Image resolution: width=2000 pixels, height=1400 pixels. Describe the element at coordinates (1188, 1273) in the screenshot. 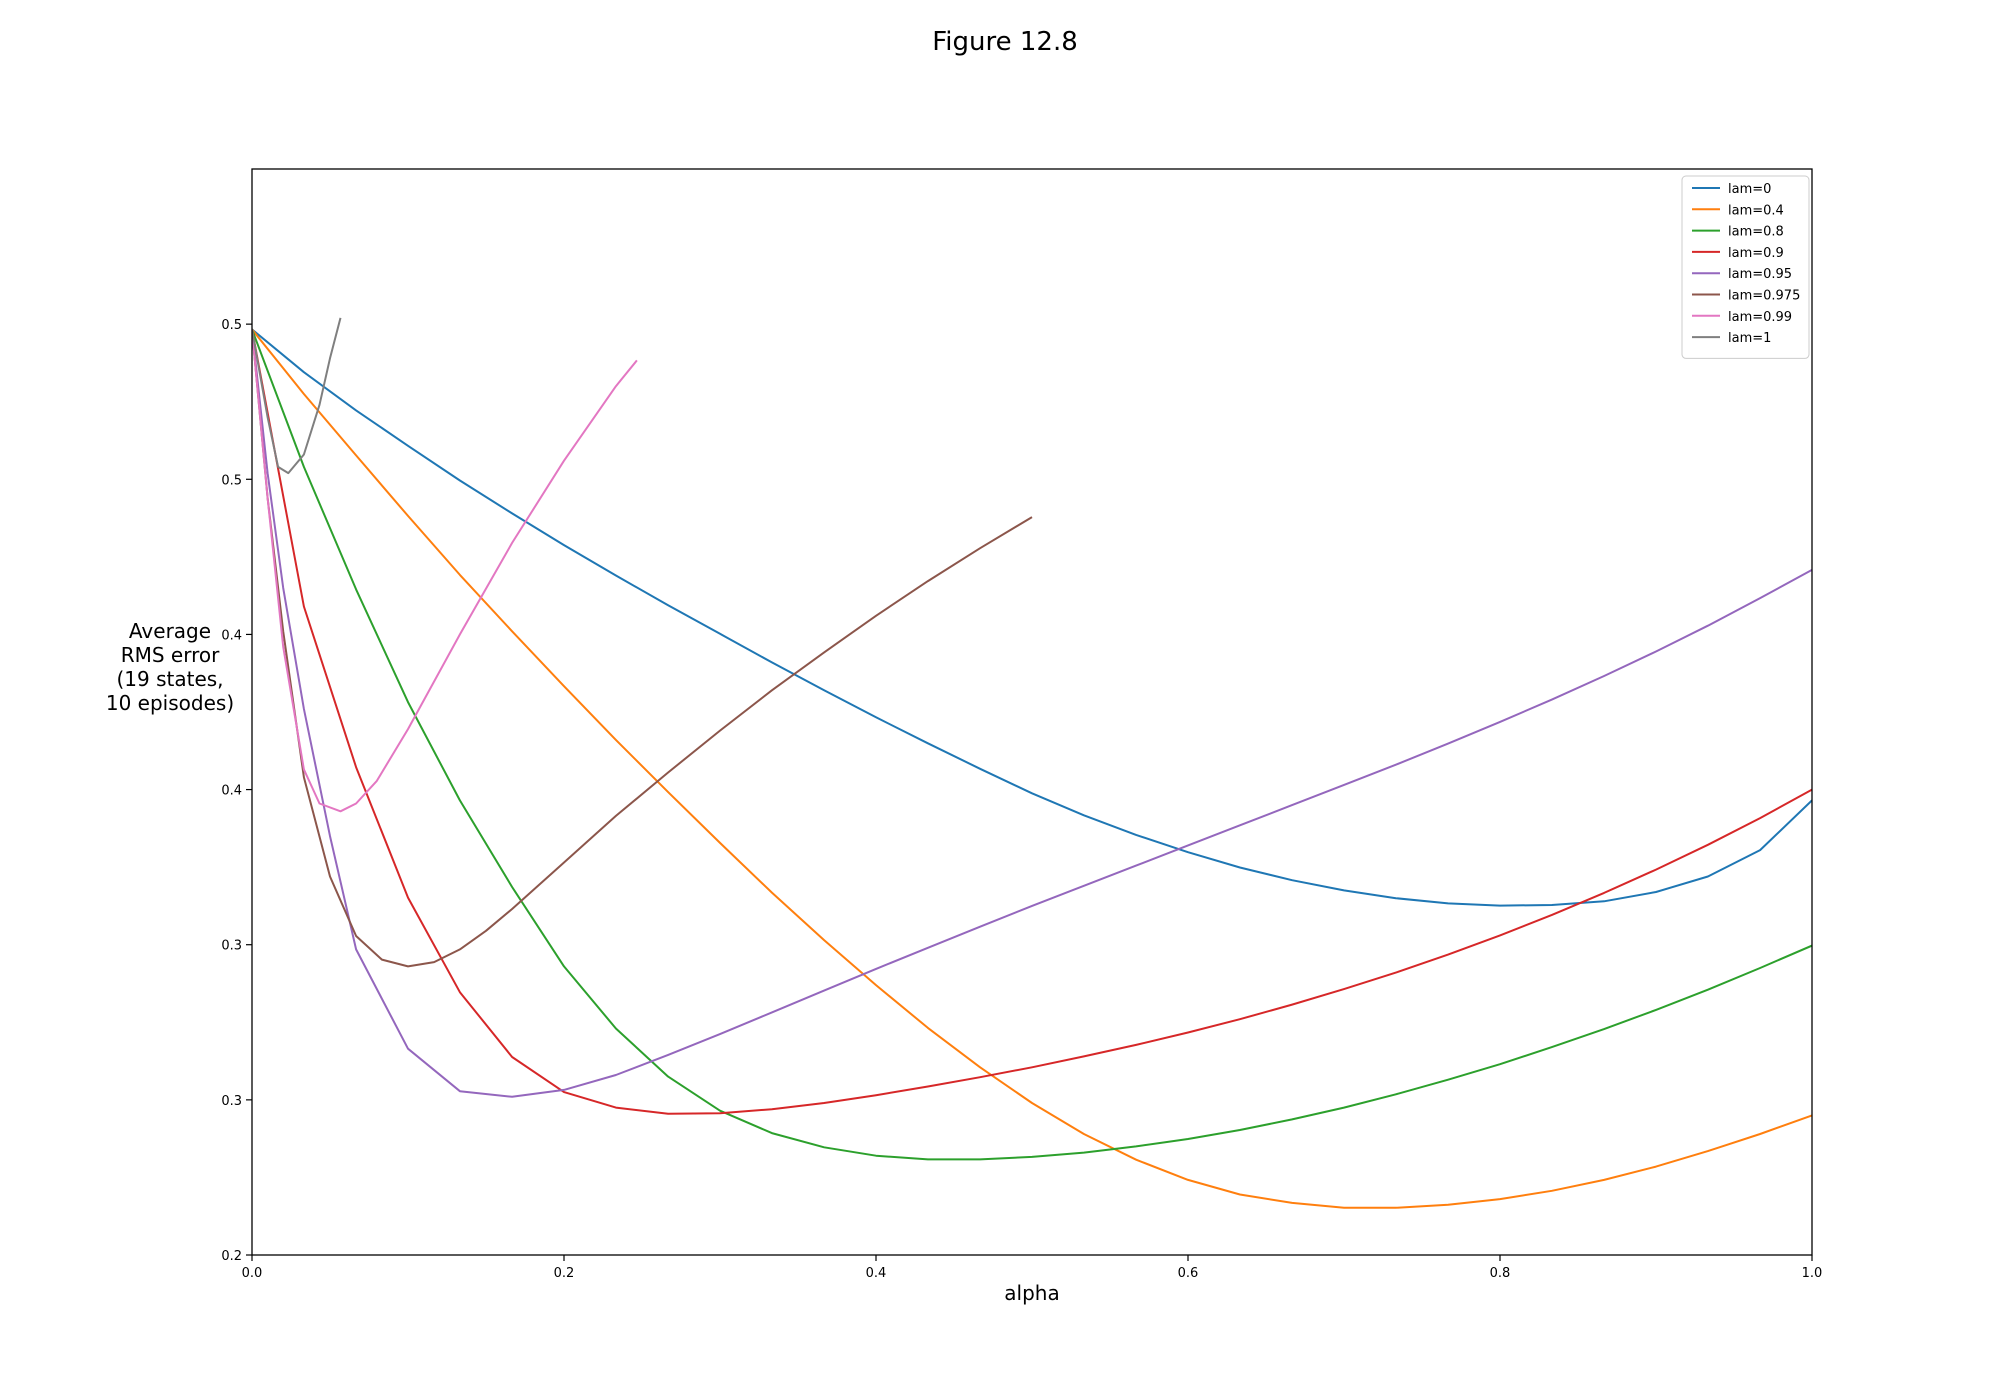

I see `x-tick-label: 0.6` at that location.